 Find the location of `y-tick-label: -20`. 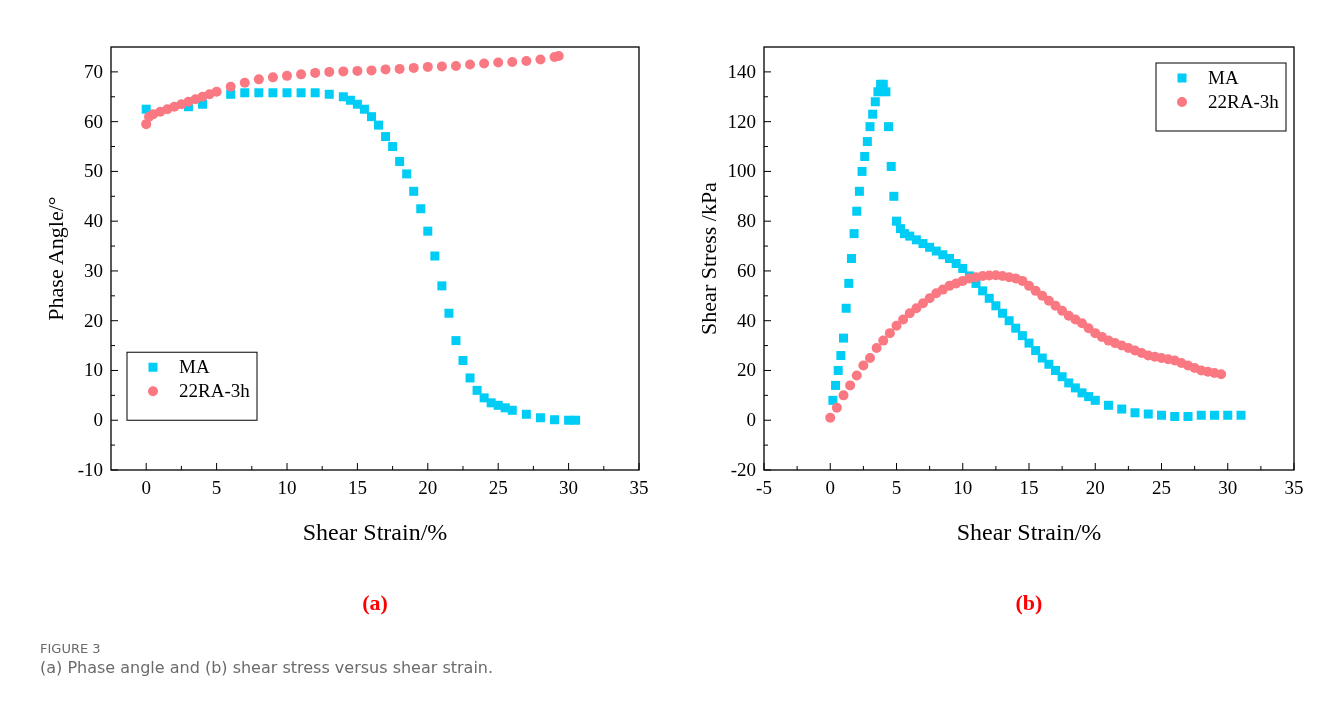

y-tick-label: -20 is located at coordinates (743, 469).